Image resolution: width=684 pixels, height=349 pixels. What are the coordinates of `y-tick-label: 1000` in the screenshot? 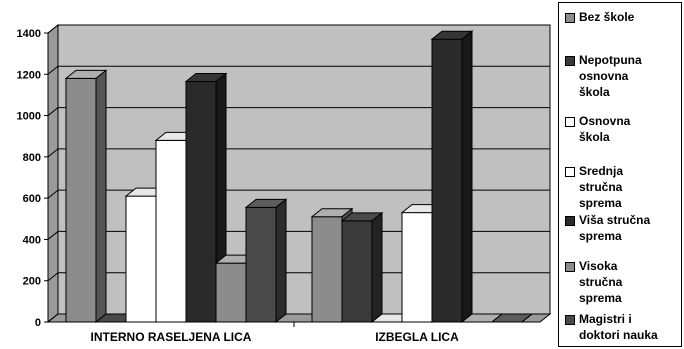 It's located at (29, 117).